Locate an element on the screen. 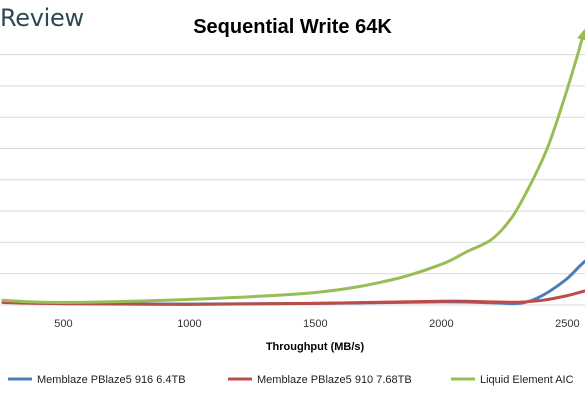  x-tick-2000: 2000 is located at coordinates (441, 324).